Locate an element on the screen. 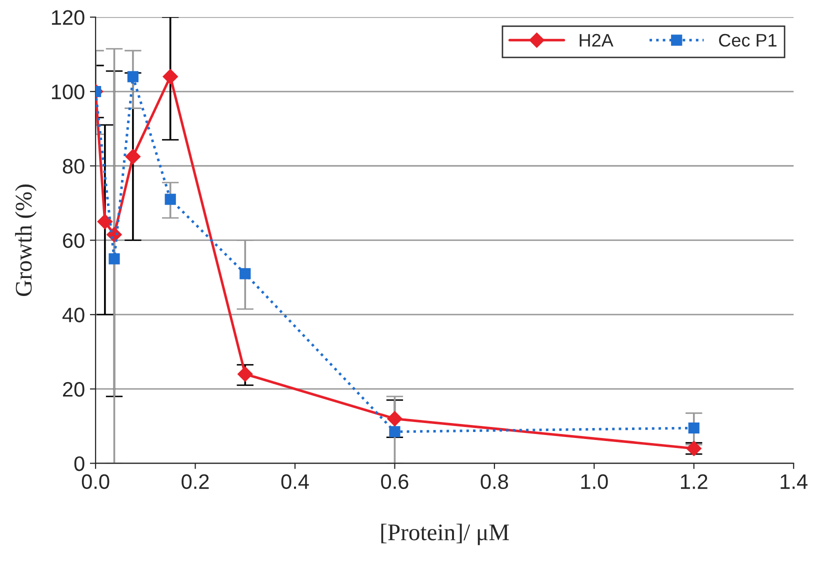 The image size is (831, 572). y-tick-label: 40 is located at coordinates (73, 315).